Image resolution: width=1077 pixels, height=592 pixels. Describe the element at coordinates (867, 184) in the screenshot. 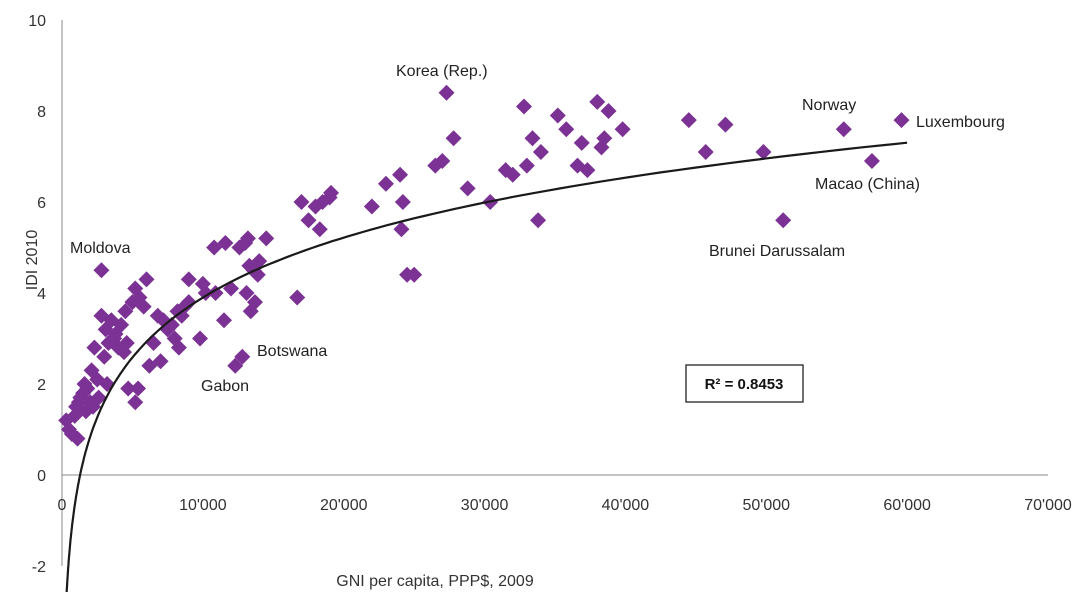

I see `annotation-macao: Macao (China)` at that location.